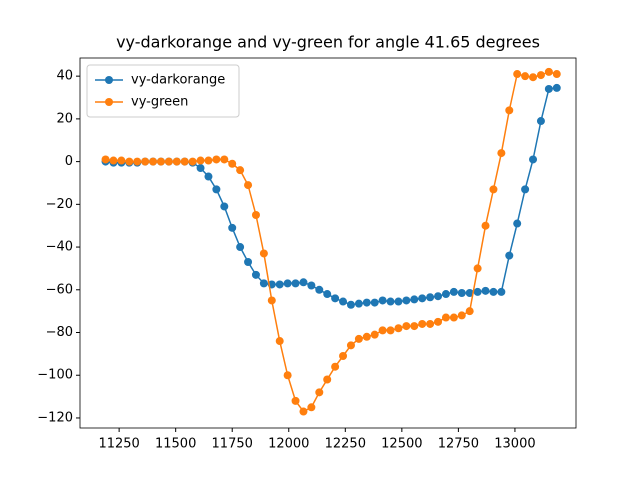 This screenshot has height=484, width=640. I want to click on x-tick-label: 13000, so click(514, 444).